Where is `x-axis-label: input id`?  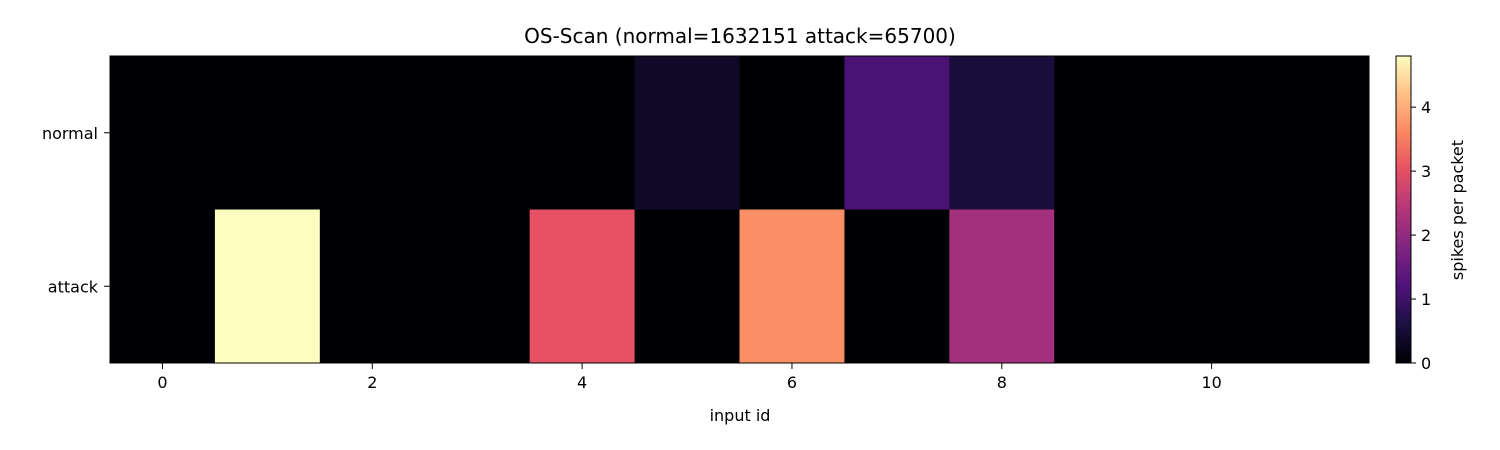 x-axis-label: input id is located at coordinates (740, 415).